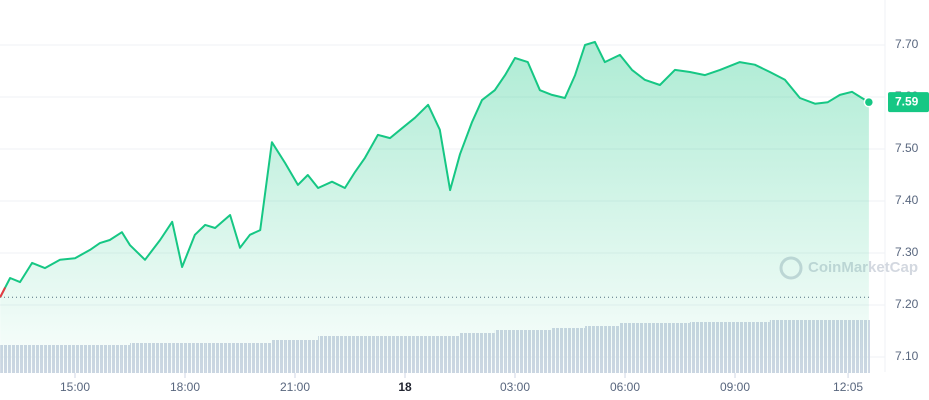 The image size is (929, 400). What do you see at coordinates (3, 292) in the screenshot?
I see `price-line-below` at bounding box center [3, 292].